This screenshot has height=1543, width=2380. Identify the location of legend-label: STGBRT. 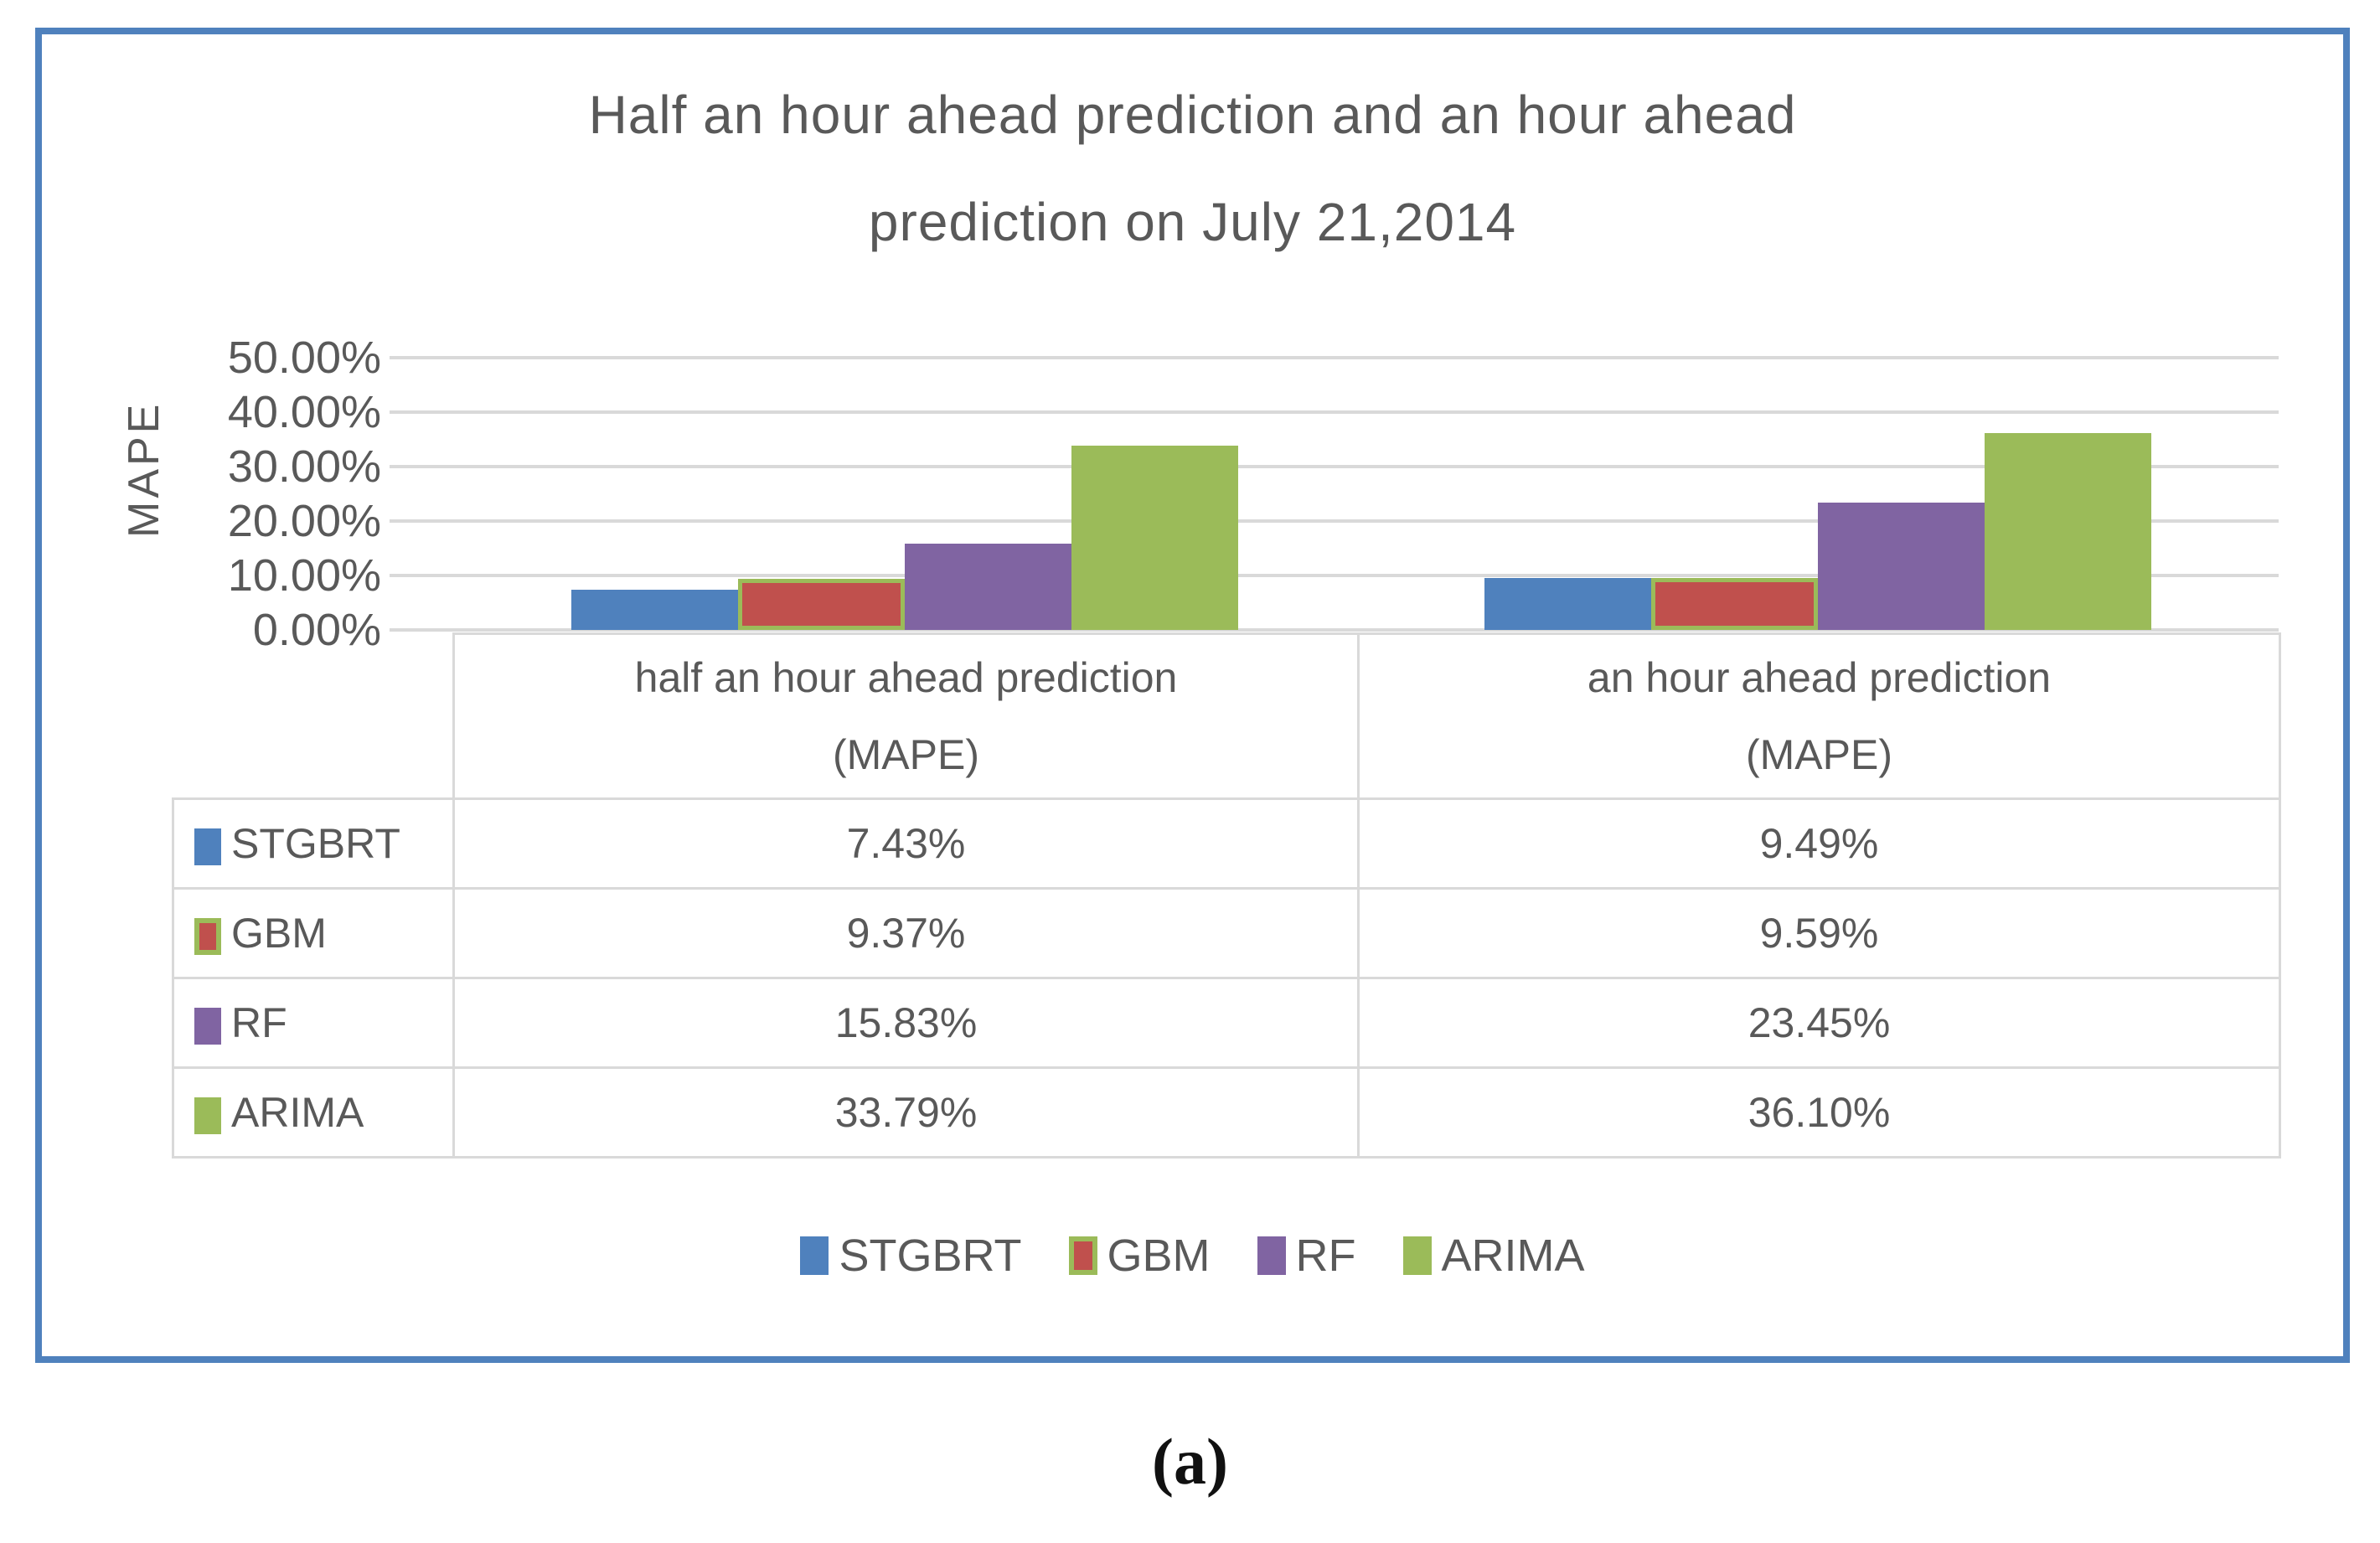
(931, 1256).